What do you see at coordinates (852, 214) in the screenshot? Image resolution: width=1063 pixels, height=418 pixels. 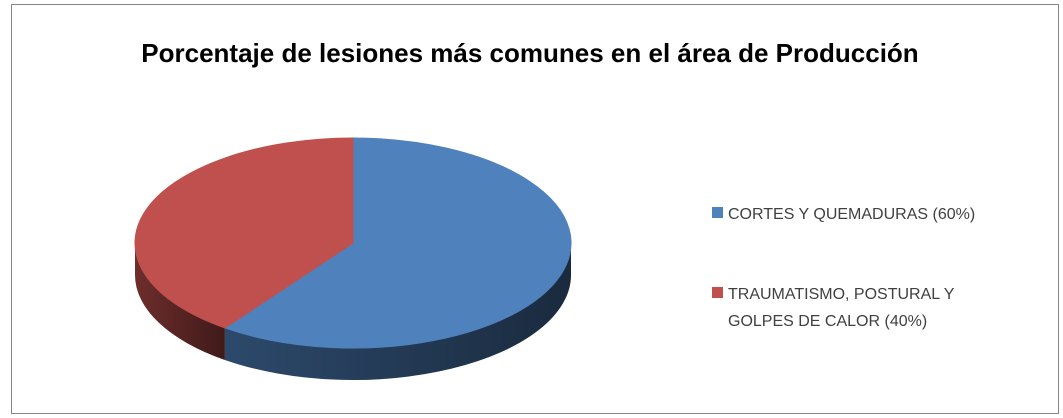 I see `legend-label: CORTES Y QUEMADURAS (60%)` at bounding box center [852, 214].